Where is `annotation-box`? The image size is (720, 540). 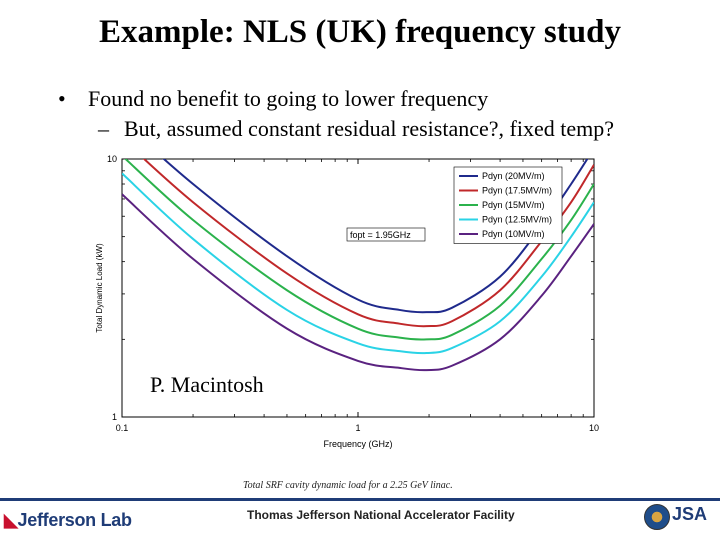 annotation-box is located at coordinates (386, 234).